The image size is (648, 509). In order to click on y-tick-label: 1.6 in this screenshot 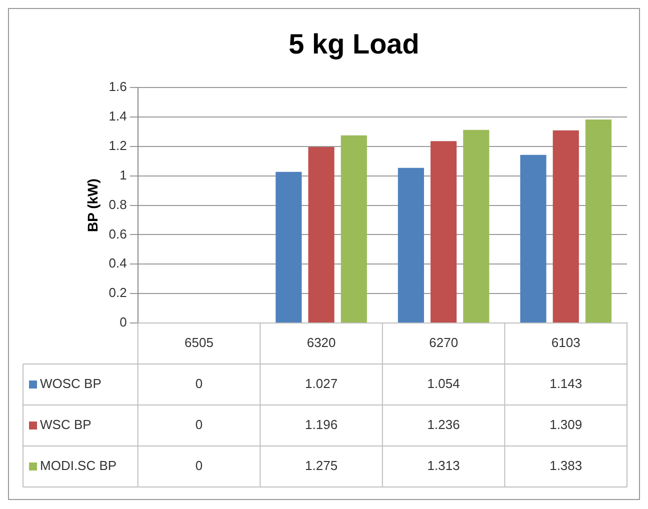, I will do `click(117, 86)`.